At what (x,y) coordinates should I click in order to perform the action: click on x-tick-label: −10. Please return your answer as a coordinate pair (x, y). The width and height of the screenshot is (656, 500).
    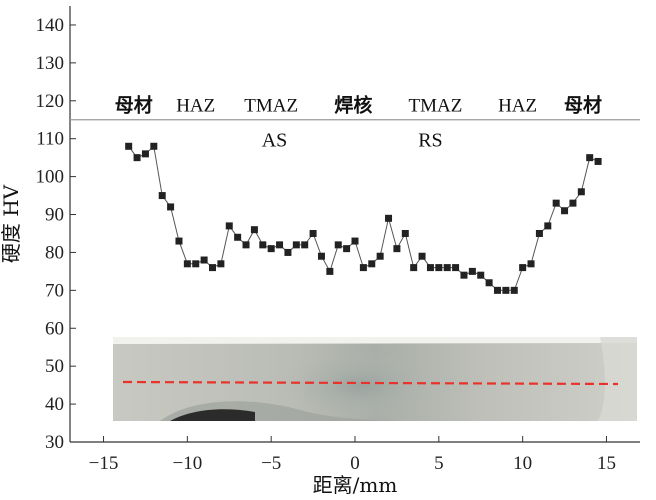
    Looking at the image, I should click on (187, 463).